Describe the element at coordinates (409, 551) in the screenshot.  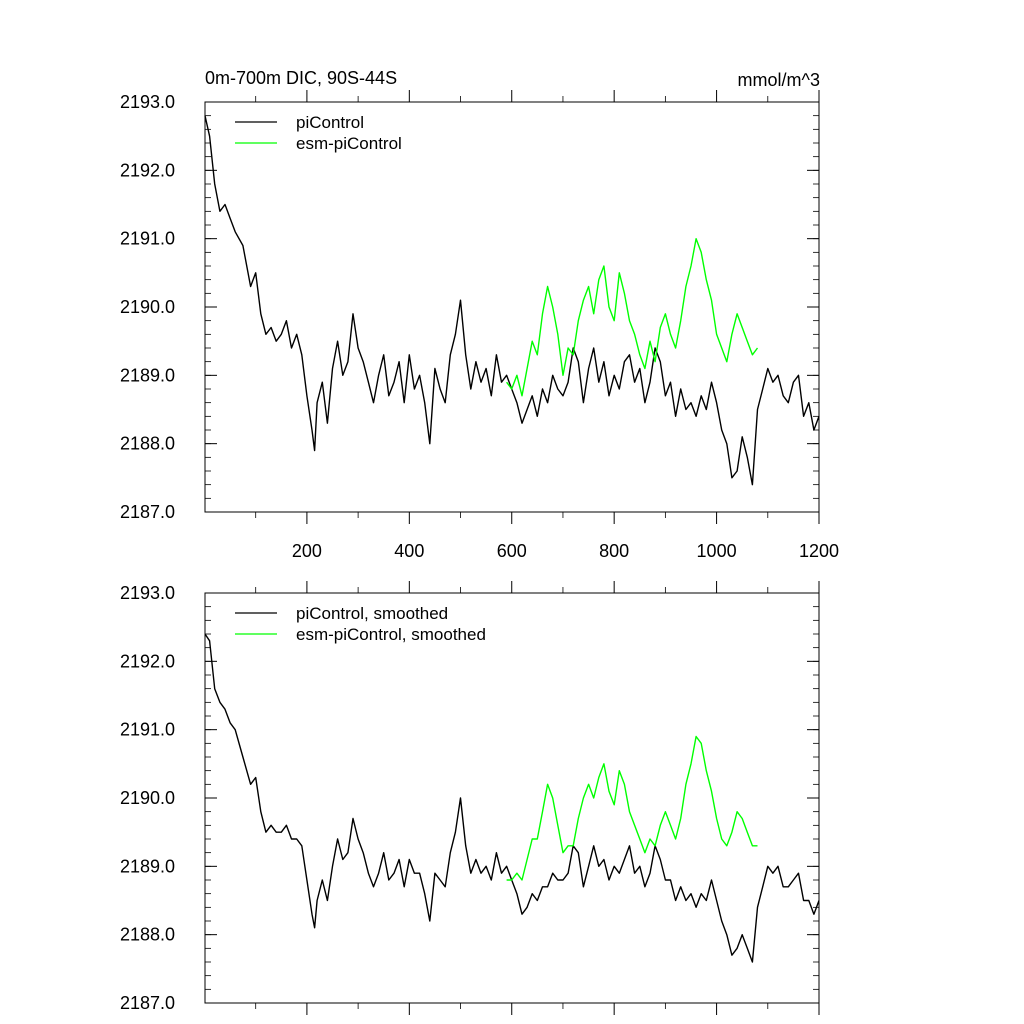
I see `x-tick-label: 400` at that location.